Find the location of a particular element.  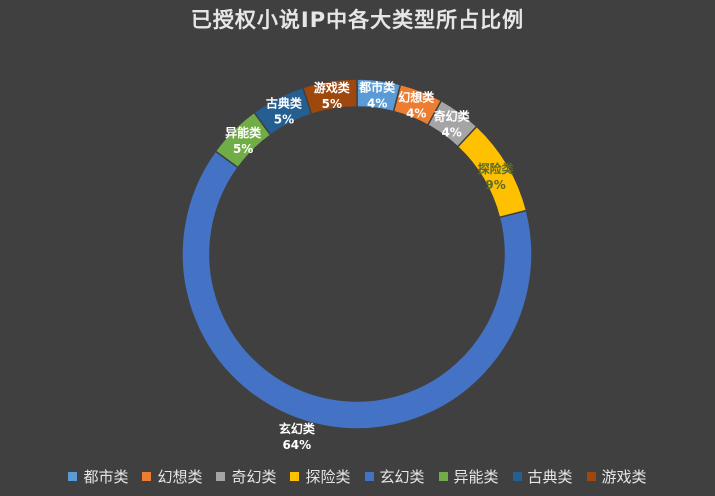

legend-item-7: 古典类 is located at coordinates (542, 476).